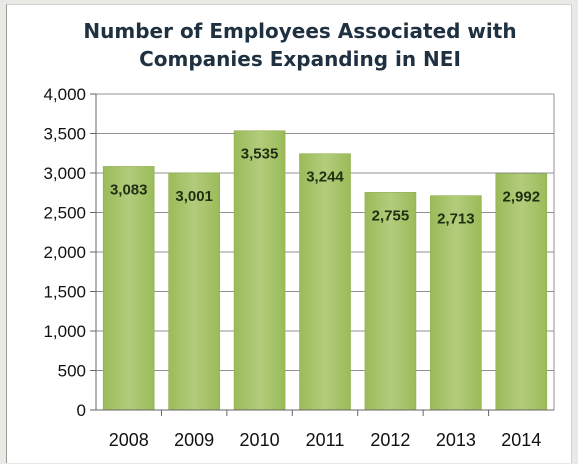 This screenshot has height=464, width=578. I want to click on y-tick-label: 1,500, so click(64, 292).